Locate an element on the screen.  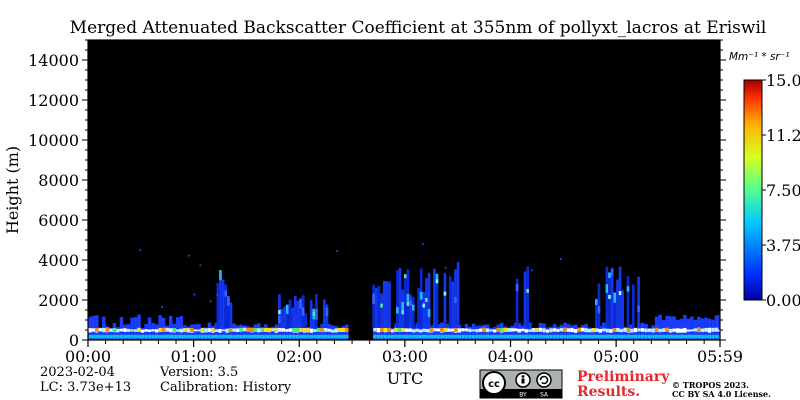
x-tick-label: 00:00 is located at coordinates (88, 356).